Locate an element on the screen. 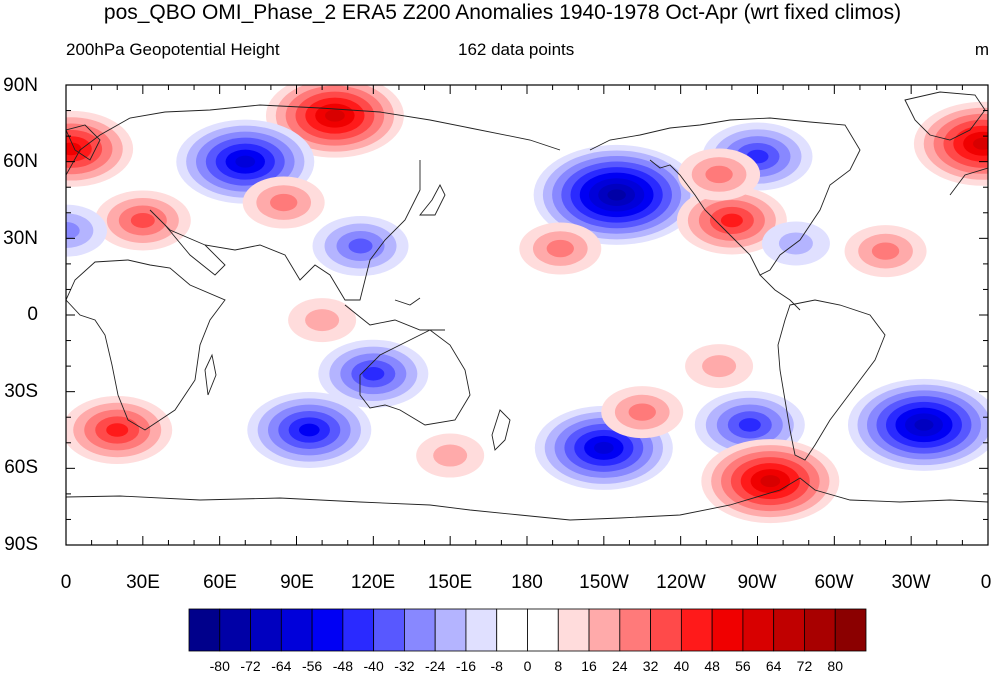 The image size is (1005, 676). colorbar-label: 48 is located at coordinates (712, 666).